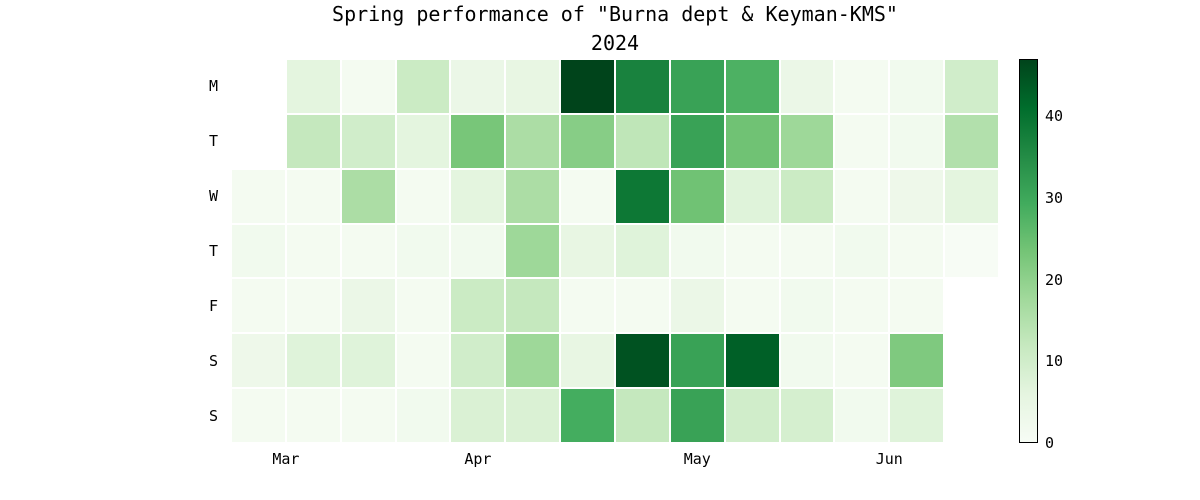 This screenshot has width=1200, height=500. I want to click on colorbar-tick-label: 30, so click(1054, 197).